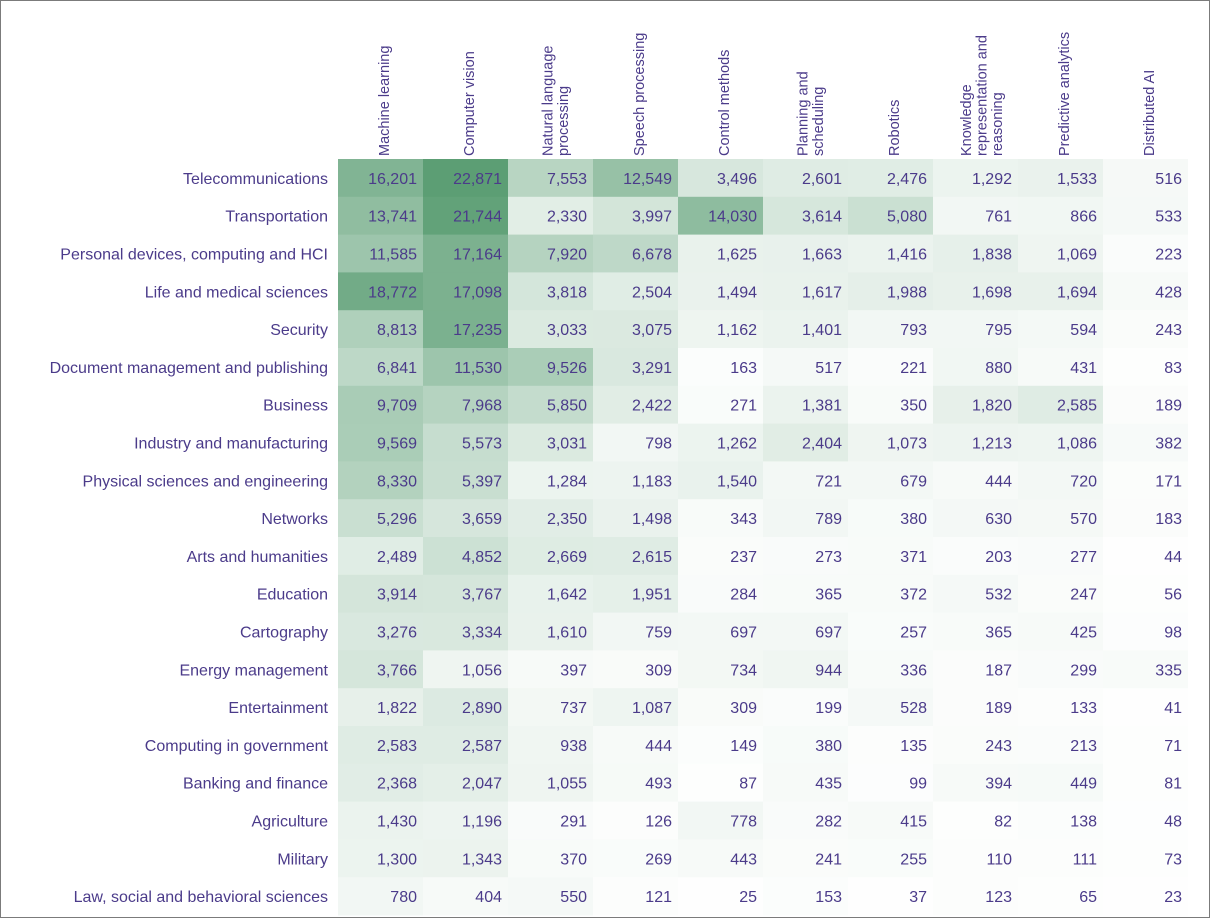 Image resolution: width=1210 pixels, height=918 pixels. Describe the element at coordinates (725, 103) in the screenshot. I see `column-label: Control methods` at that location.